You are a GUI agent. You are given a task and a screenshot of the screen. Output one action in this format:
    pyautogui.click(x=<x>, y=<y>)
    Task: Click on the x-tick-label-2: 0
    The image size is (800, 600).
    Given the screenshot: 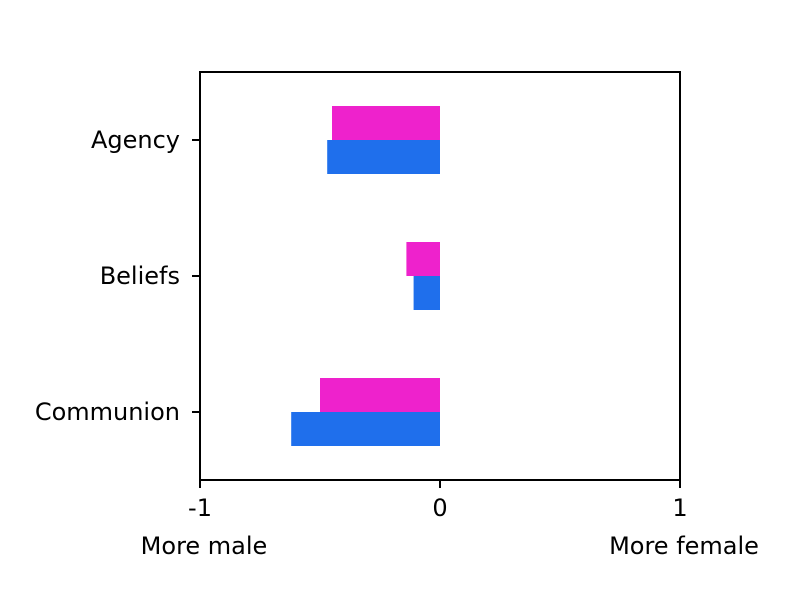 What is the action you would take?
    pyautogui.click(x=439, y=508)
    